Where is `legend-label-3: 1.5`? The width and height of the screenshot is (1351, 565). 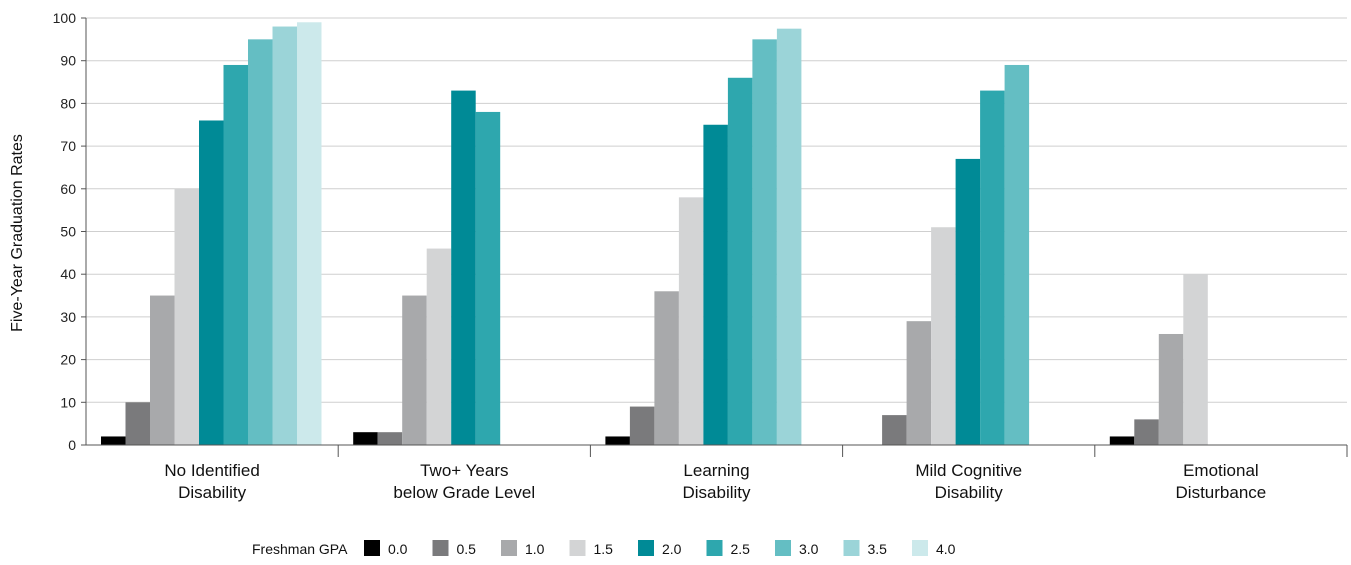 legend-label-3: 1.5 is located at coordinates (604, 549).